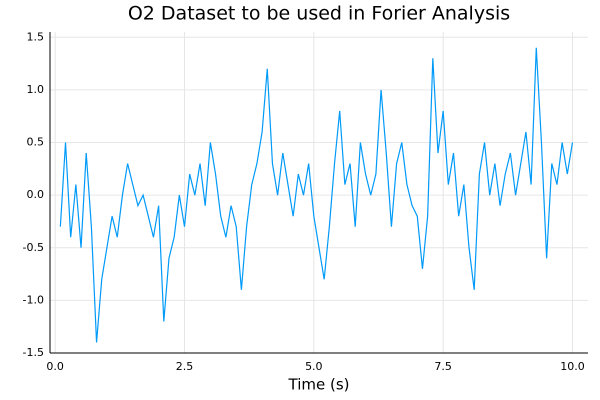 This screenshot has width=600, height=400. What do you see at coordinates (55, 366) in the screenshot?
I see `x-tick-label: 0.0` at bounding box center [55, 366].